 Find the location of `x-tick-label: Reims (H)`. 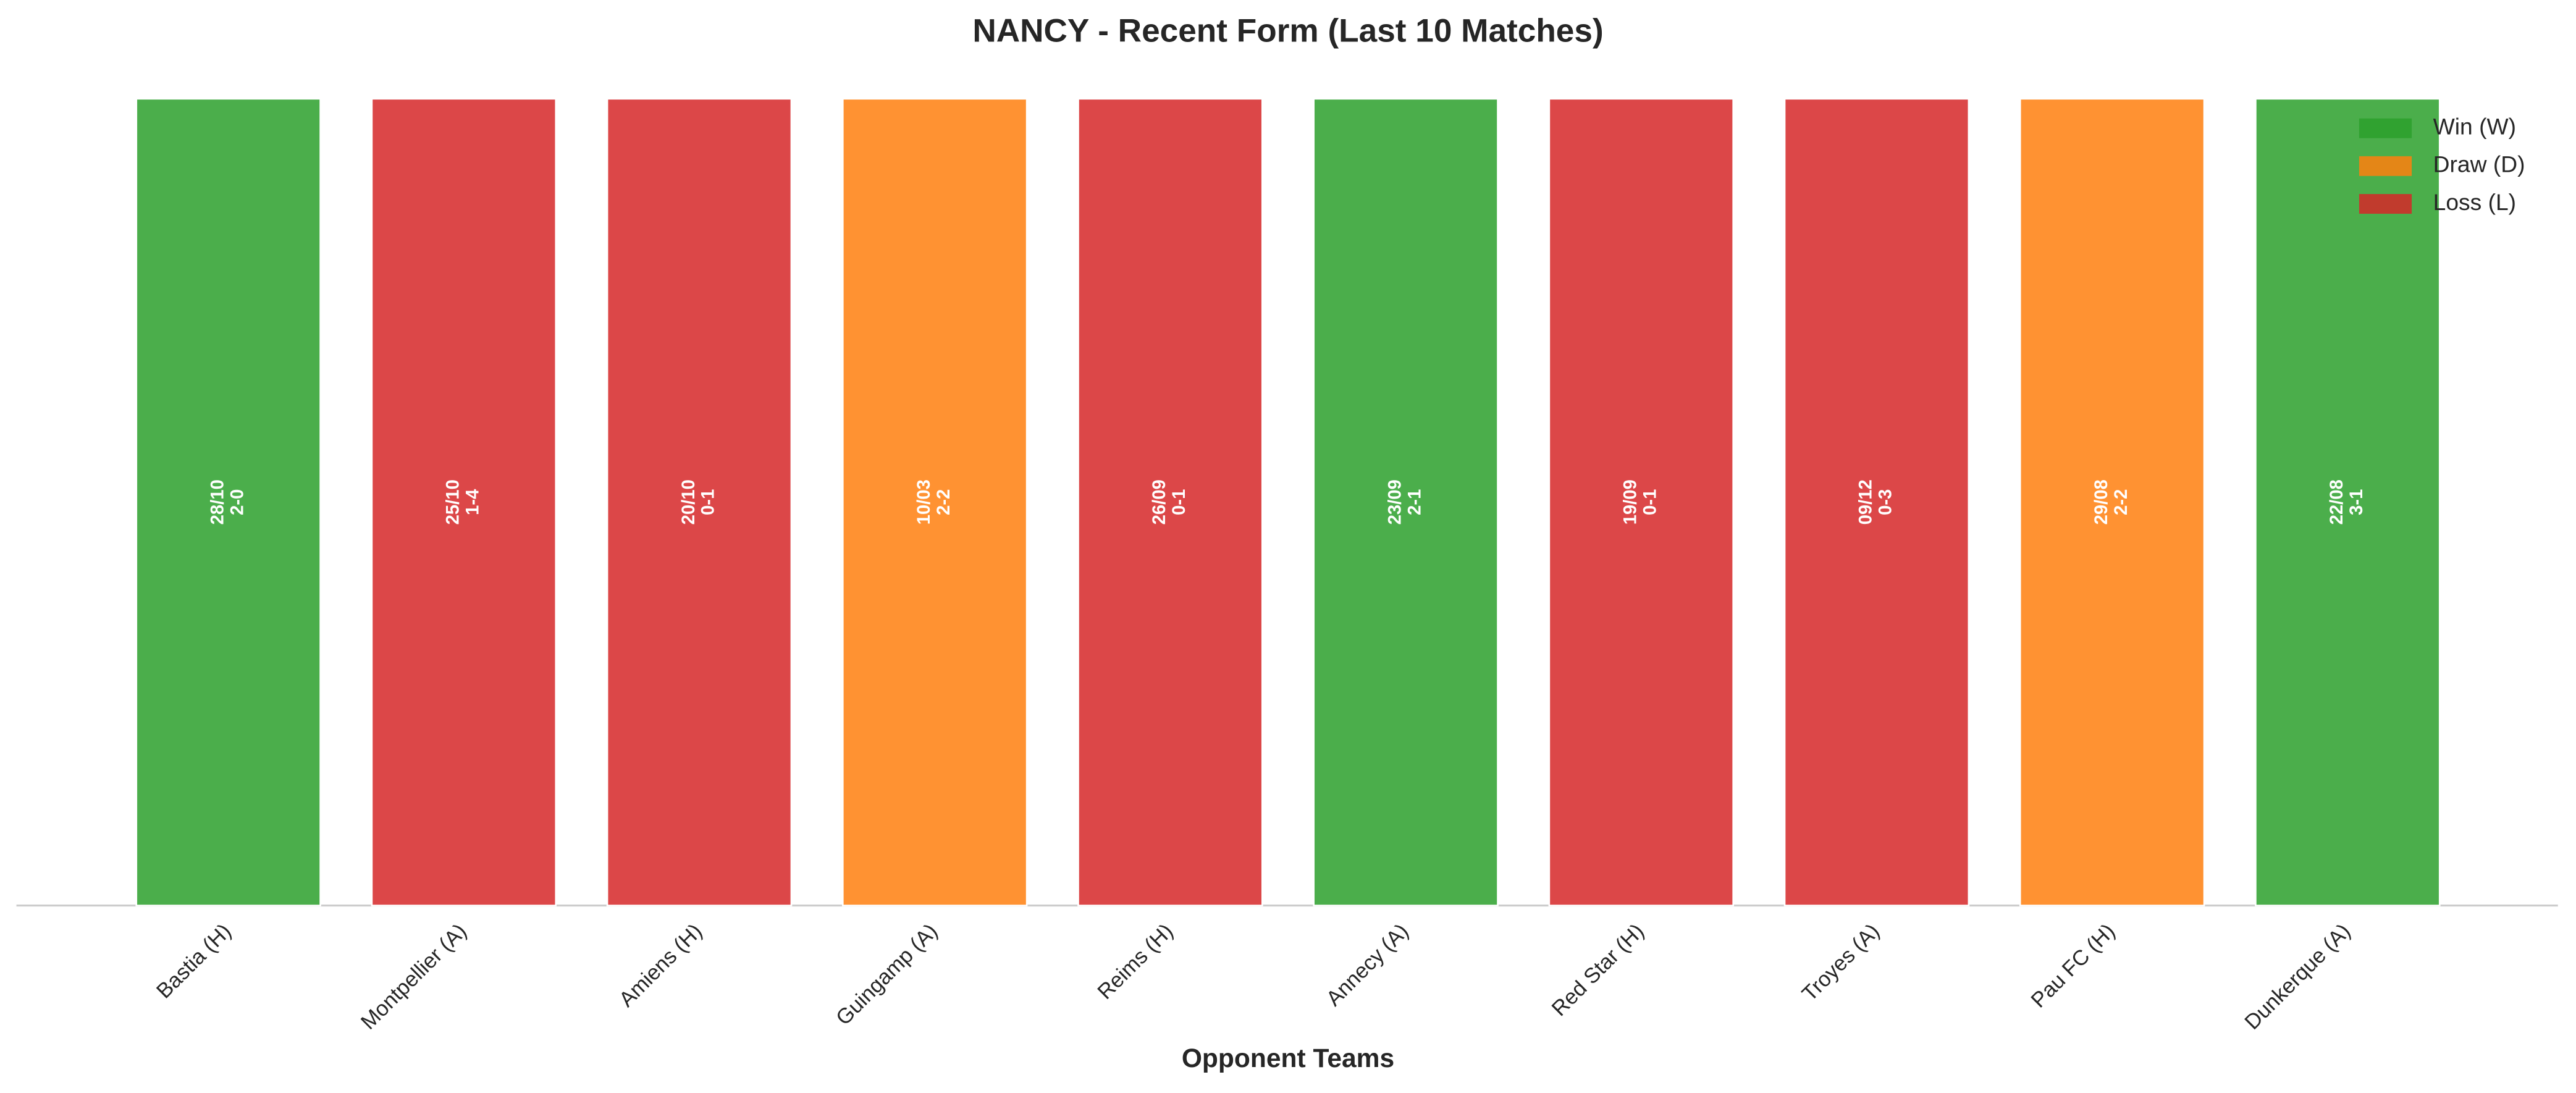

x-tick-label: Reims (H) is located at coordinates (1135, 962).